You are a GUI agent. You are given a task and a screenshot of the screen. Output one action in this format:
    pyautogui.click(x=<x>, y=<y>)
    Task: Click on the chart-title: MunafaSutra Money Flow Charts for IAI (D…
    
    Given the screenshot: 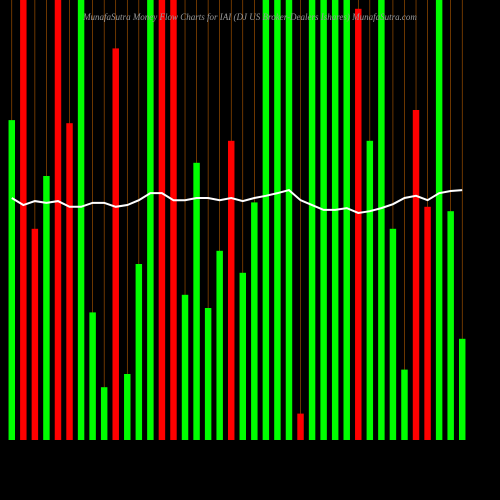 What is the action you would take?
    pyautogui.click(x=249, y=17)
    